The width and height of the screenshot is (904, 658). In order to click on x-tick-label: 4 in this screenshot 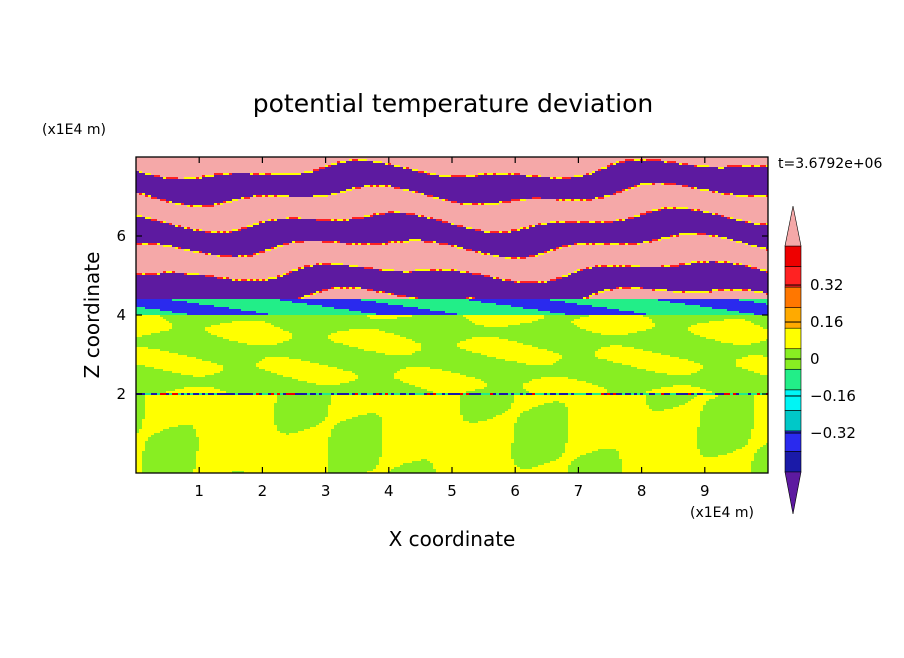, I will do `click(389, 491)`.